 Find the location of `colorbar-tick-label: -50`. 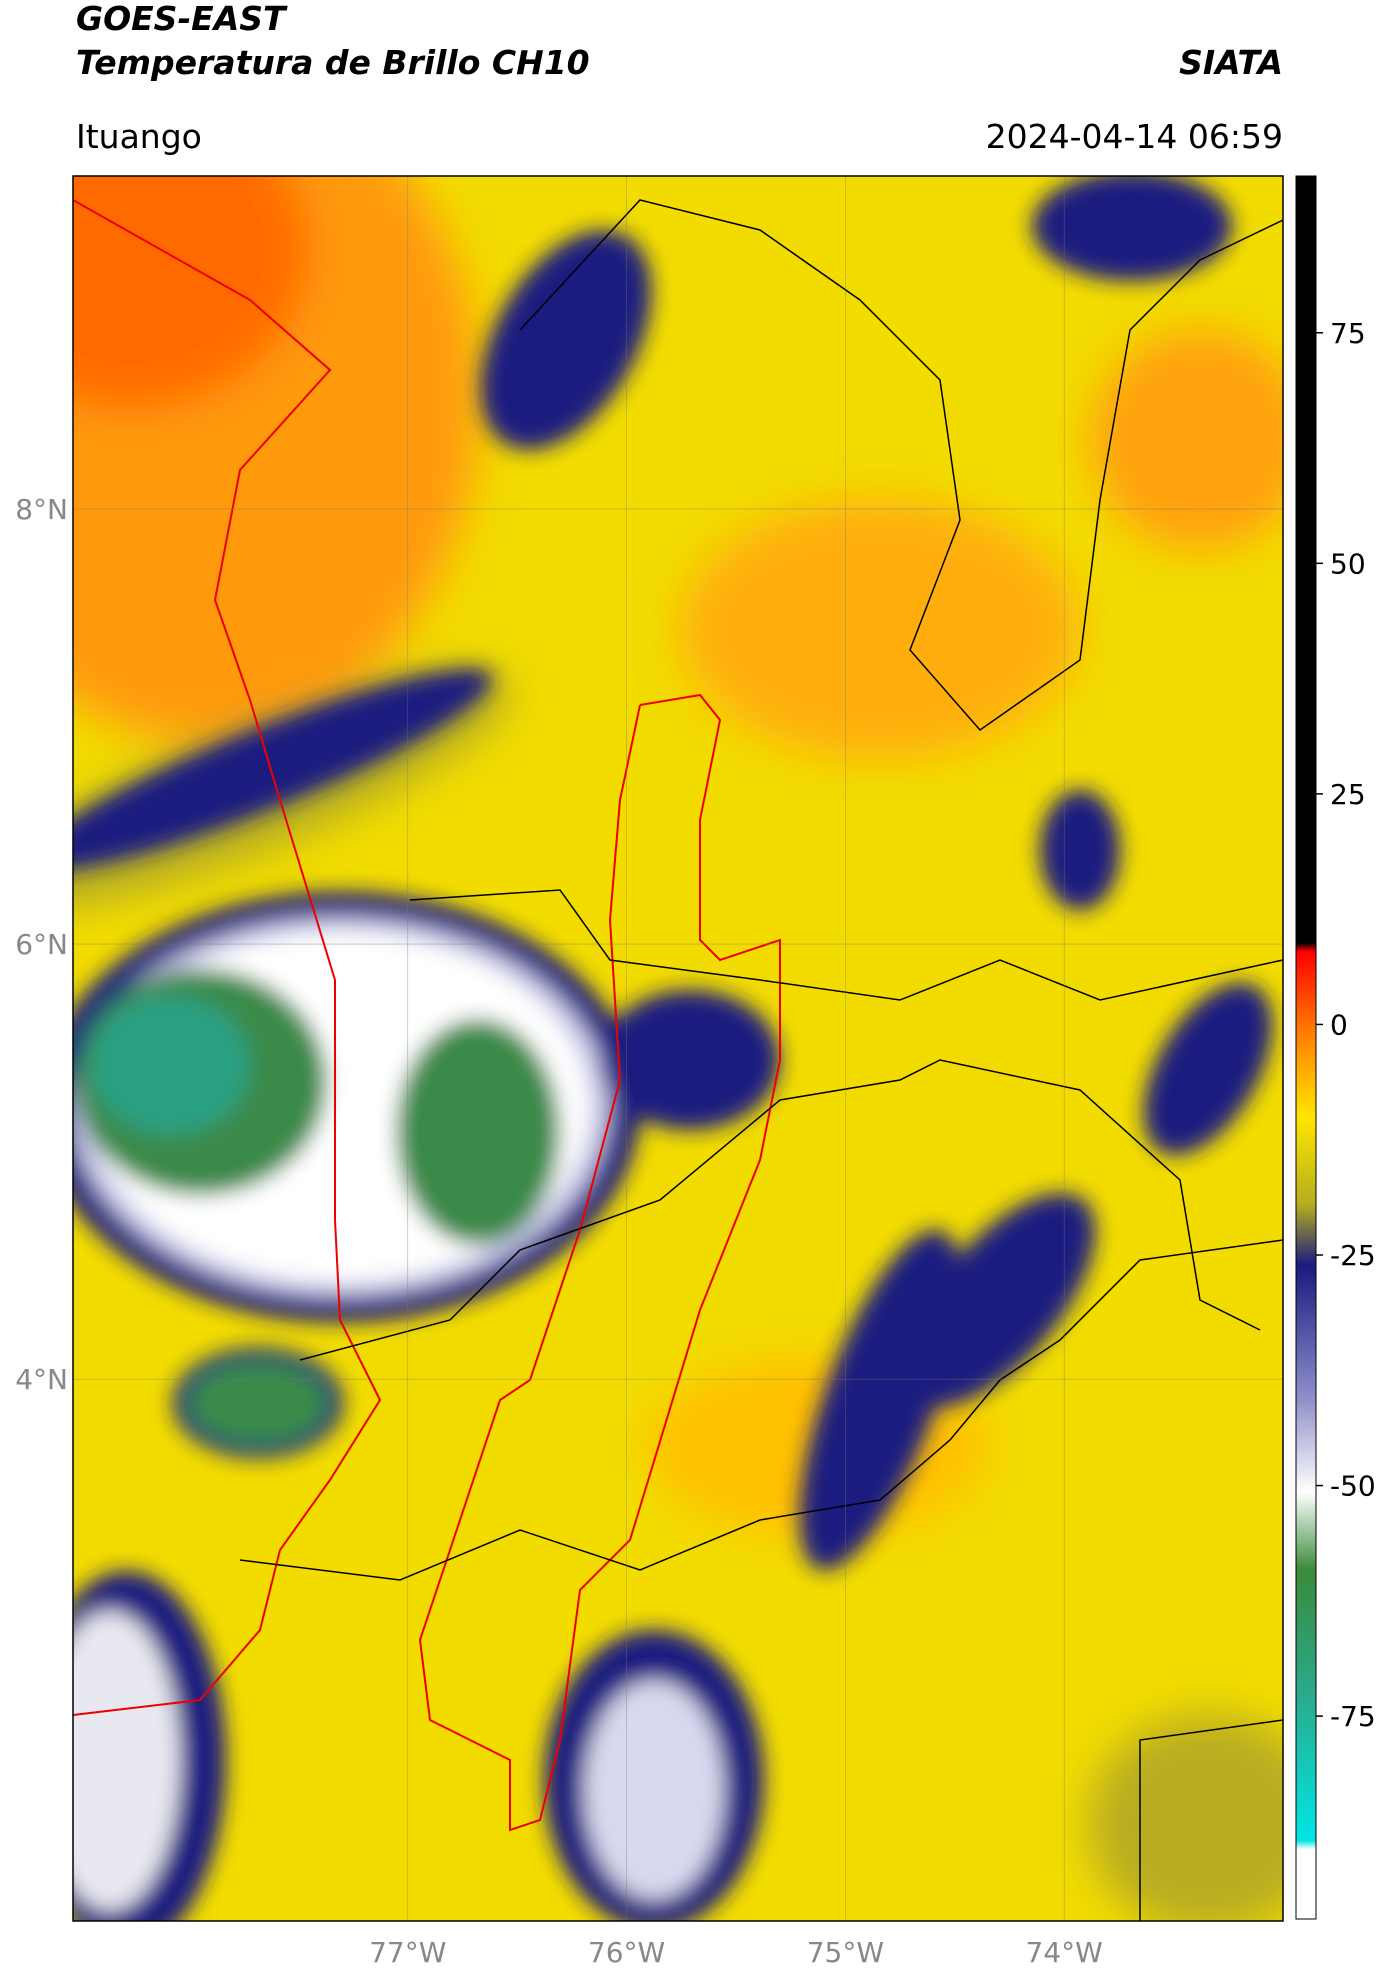

colorbar-tick-label: -50 is located at coordinates (1353, 1486).